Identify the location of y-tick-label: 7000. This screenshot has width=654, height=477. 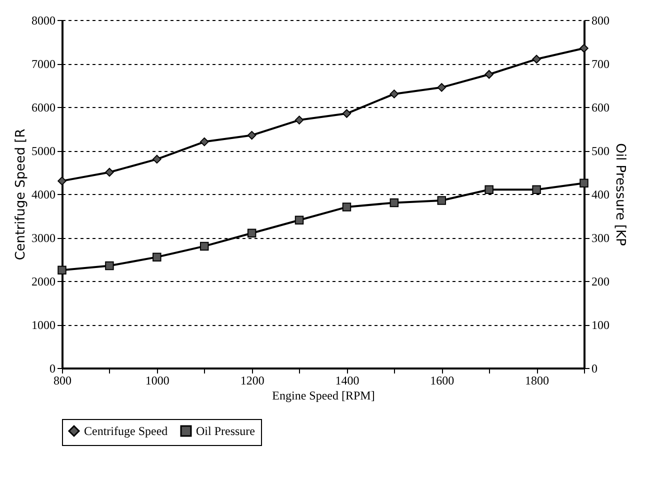
(44, 64).